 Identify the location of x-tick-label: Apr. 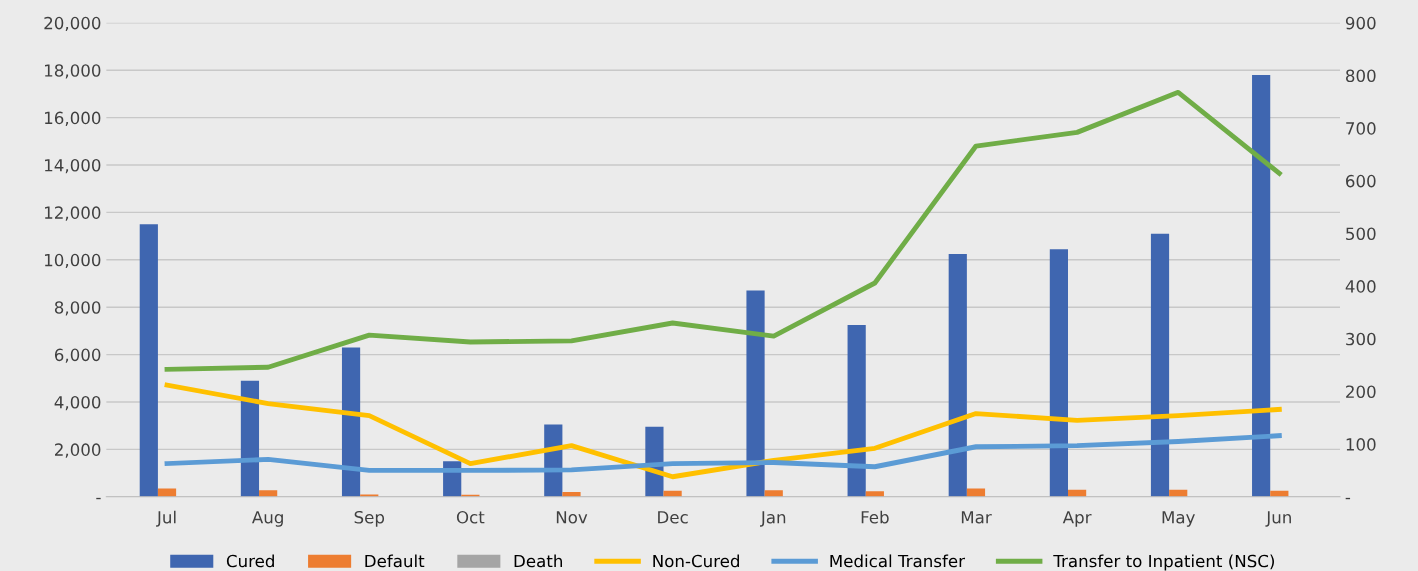
(1077, 519).